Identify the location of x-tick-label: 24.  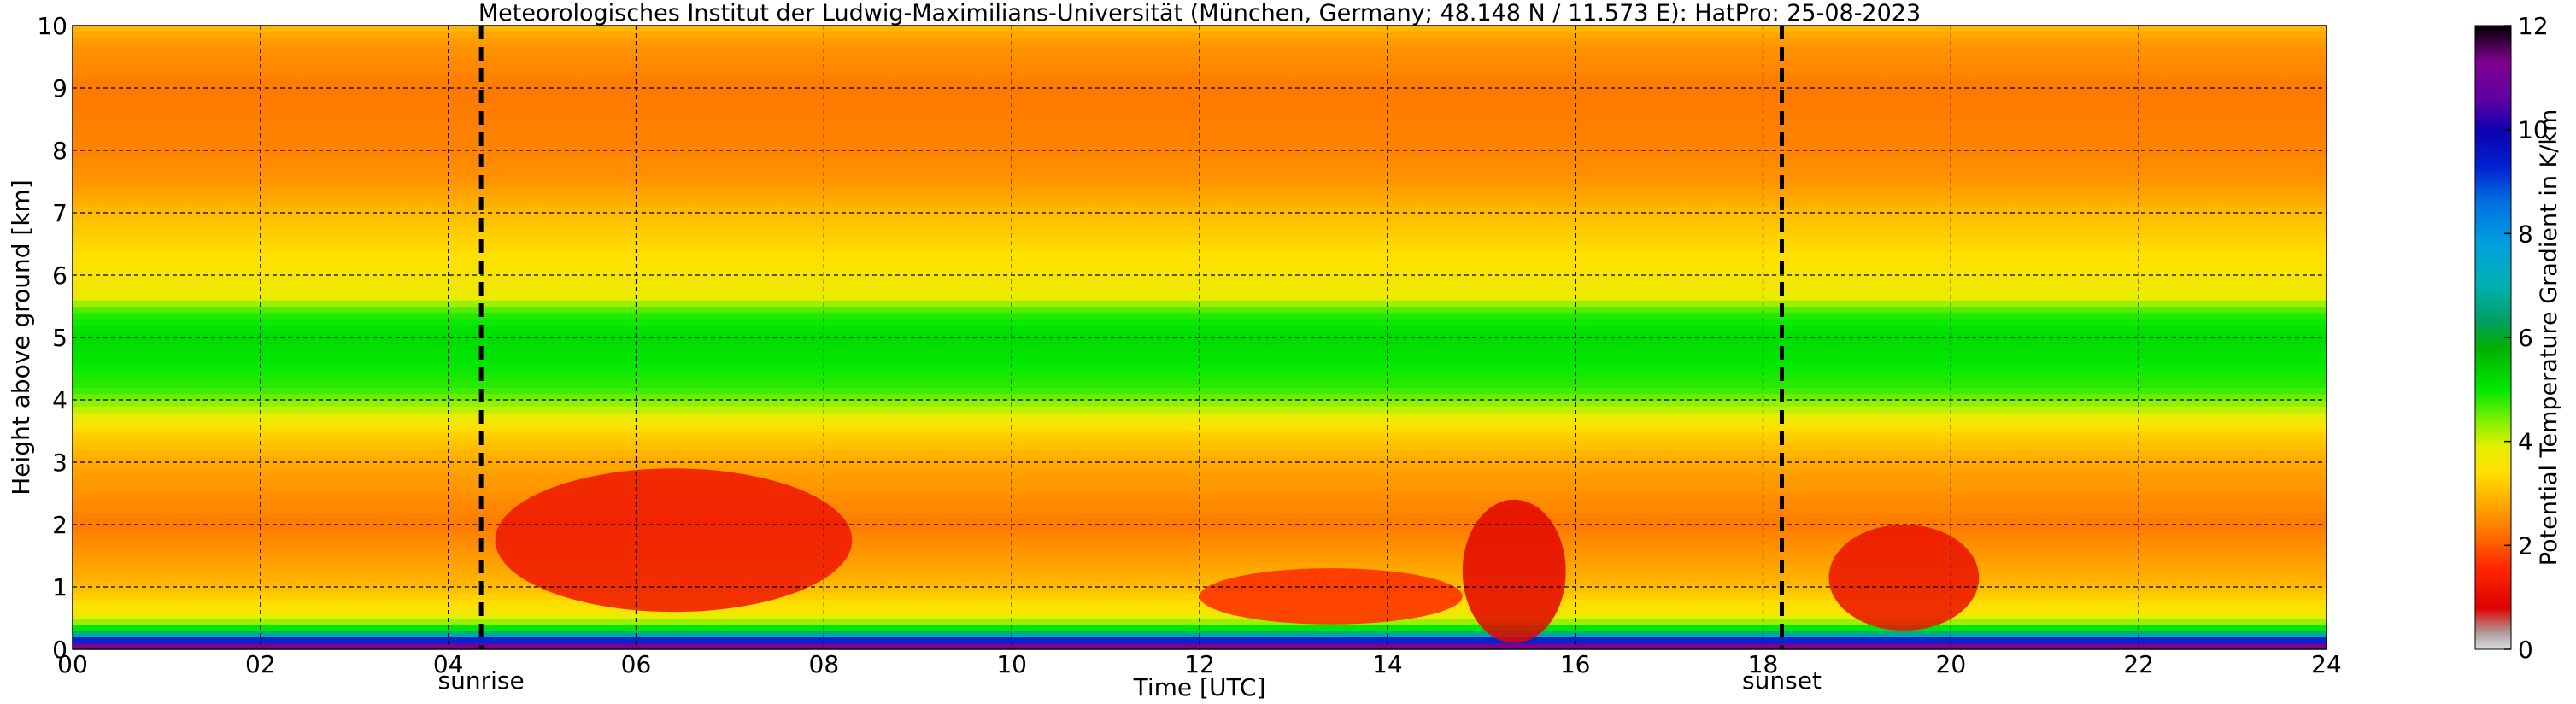
(2326, 664).